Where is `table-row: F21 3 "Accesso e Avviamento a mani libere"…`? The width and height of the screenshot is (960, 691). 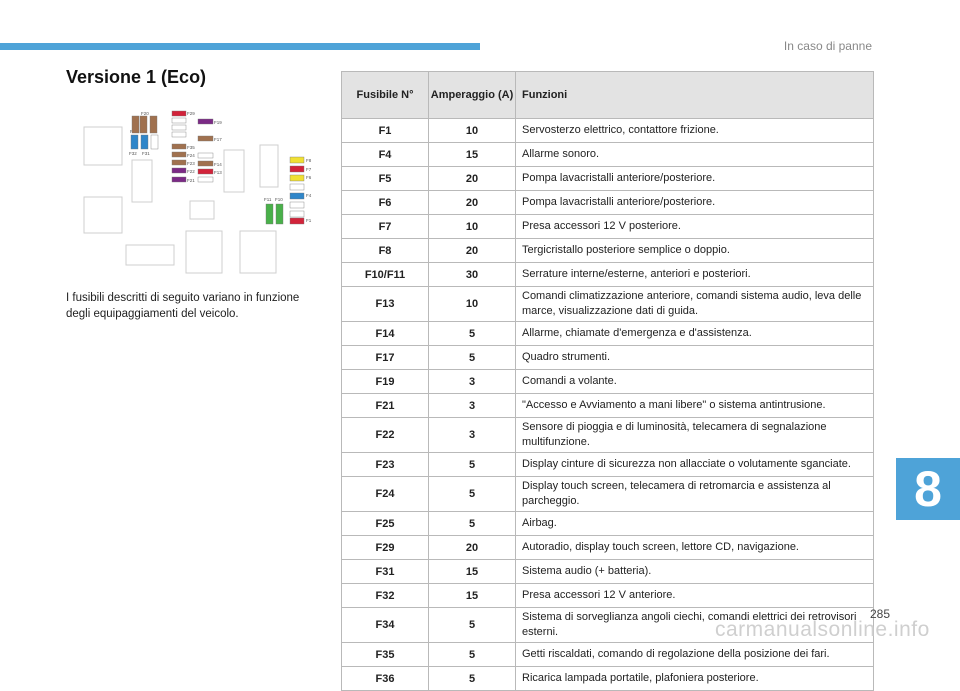 table-row: F21 3 "Accesso e Avviamento a mani libere"… is located at coordinates (607, 405).